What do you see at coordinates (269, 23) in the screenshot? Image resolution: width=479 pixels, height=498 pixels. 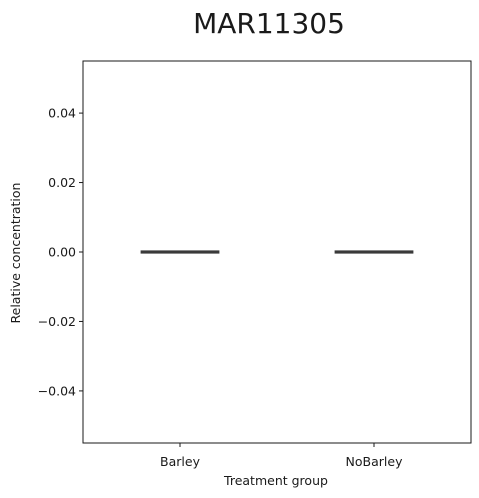 I see `chart-title: MAR11305` at bounding box center [269, 23].